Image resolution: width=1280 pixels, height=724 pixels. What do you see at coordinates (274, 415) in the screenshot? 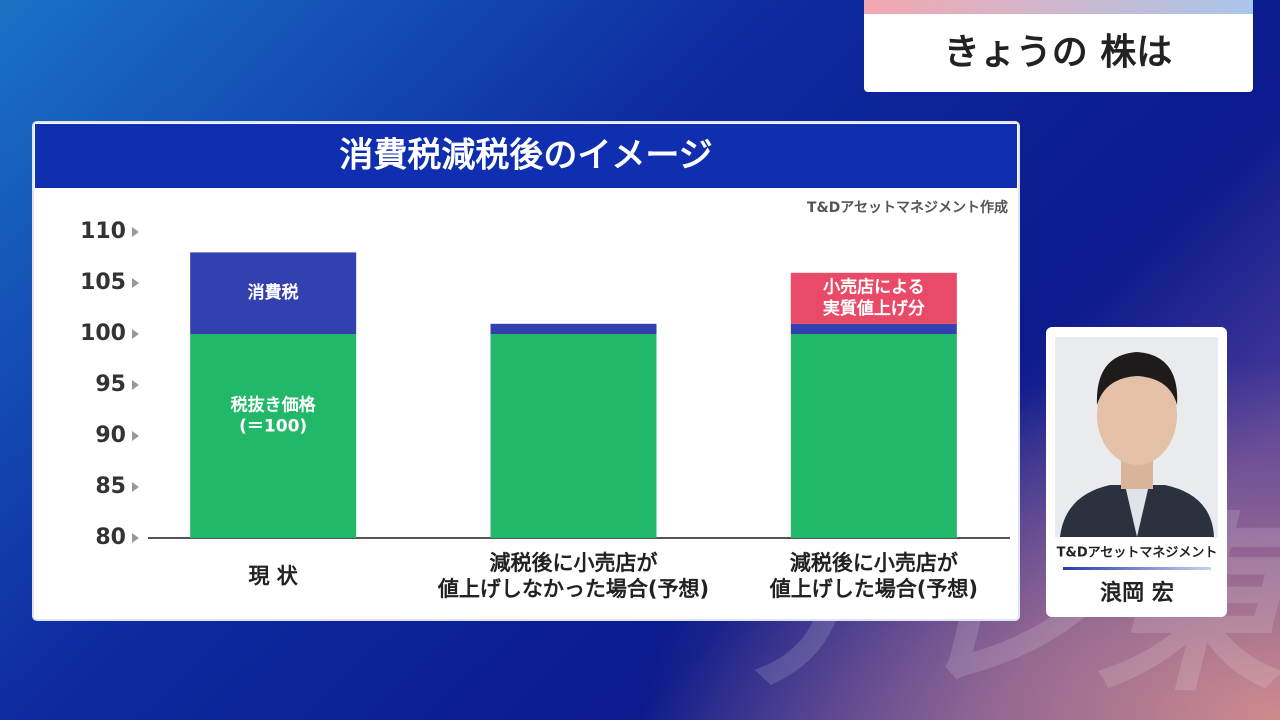
I see `segment-label: 税抜き価格(＝100)` at bounding box center [274, 415].